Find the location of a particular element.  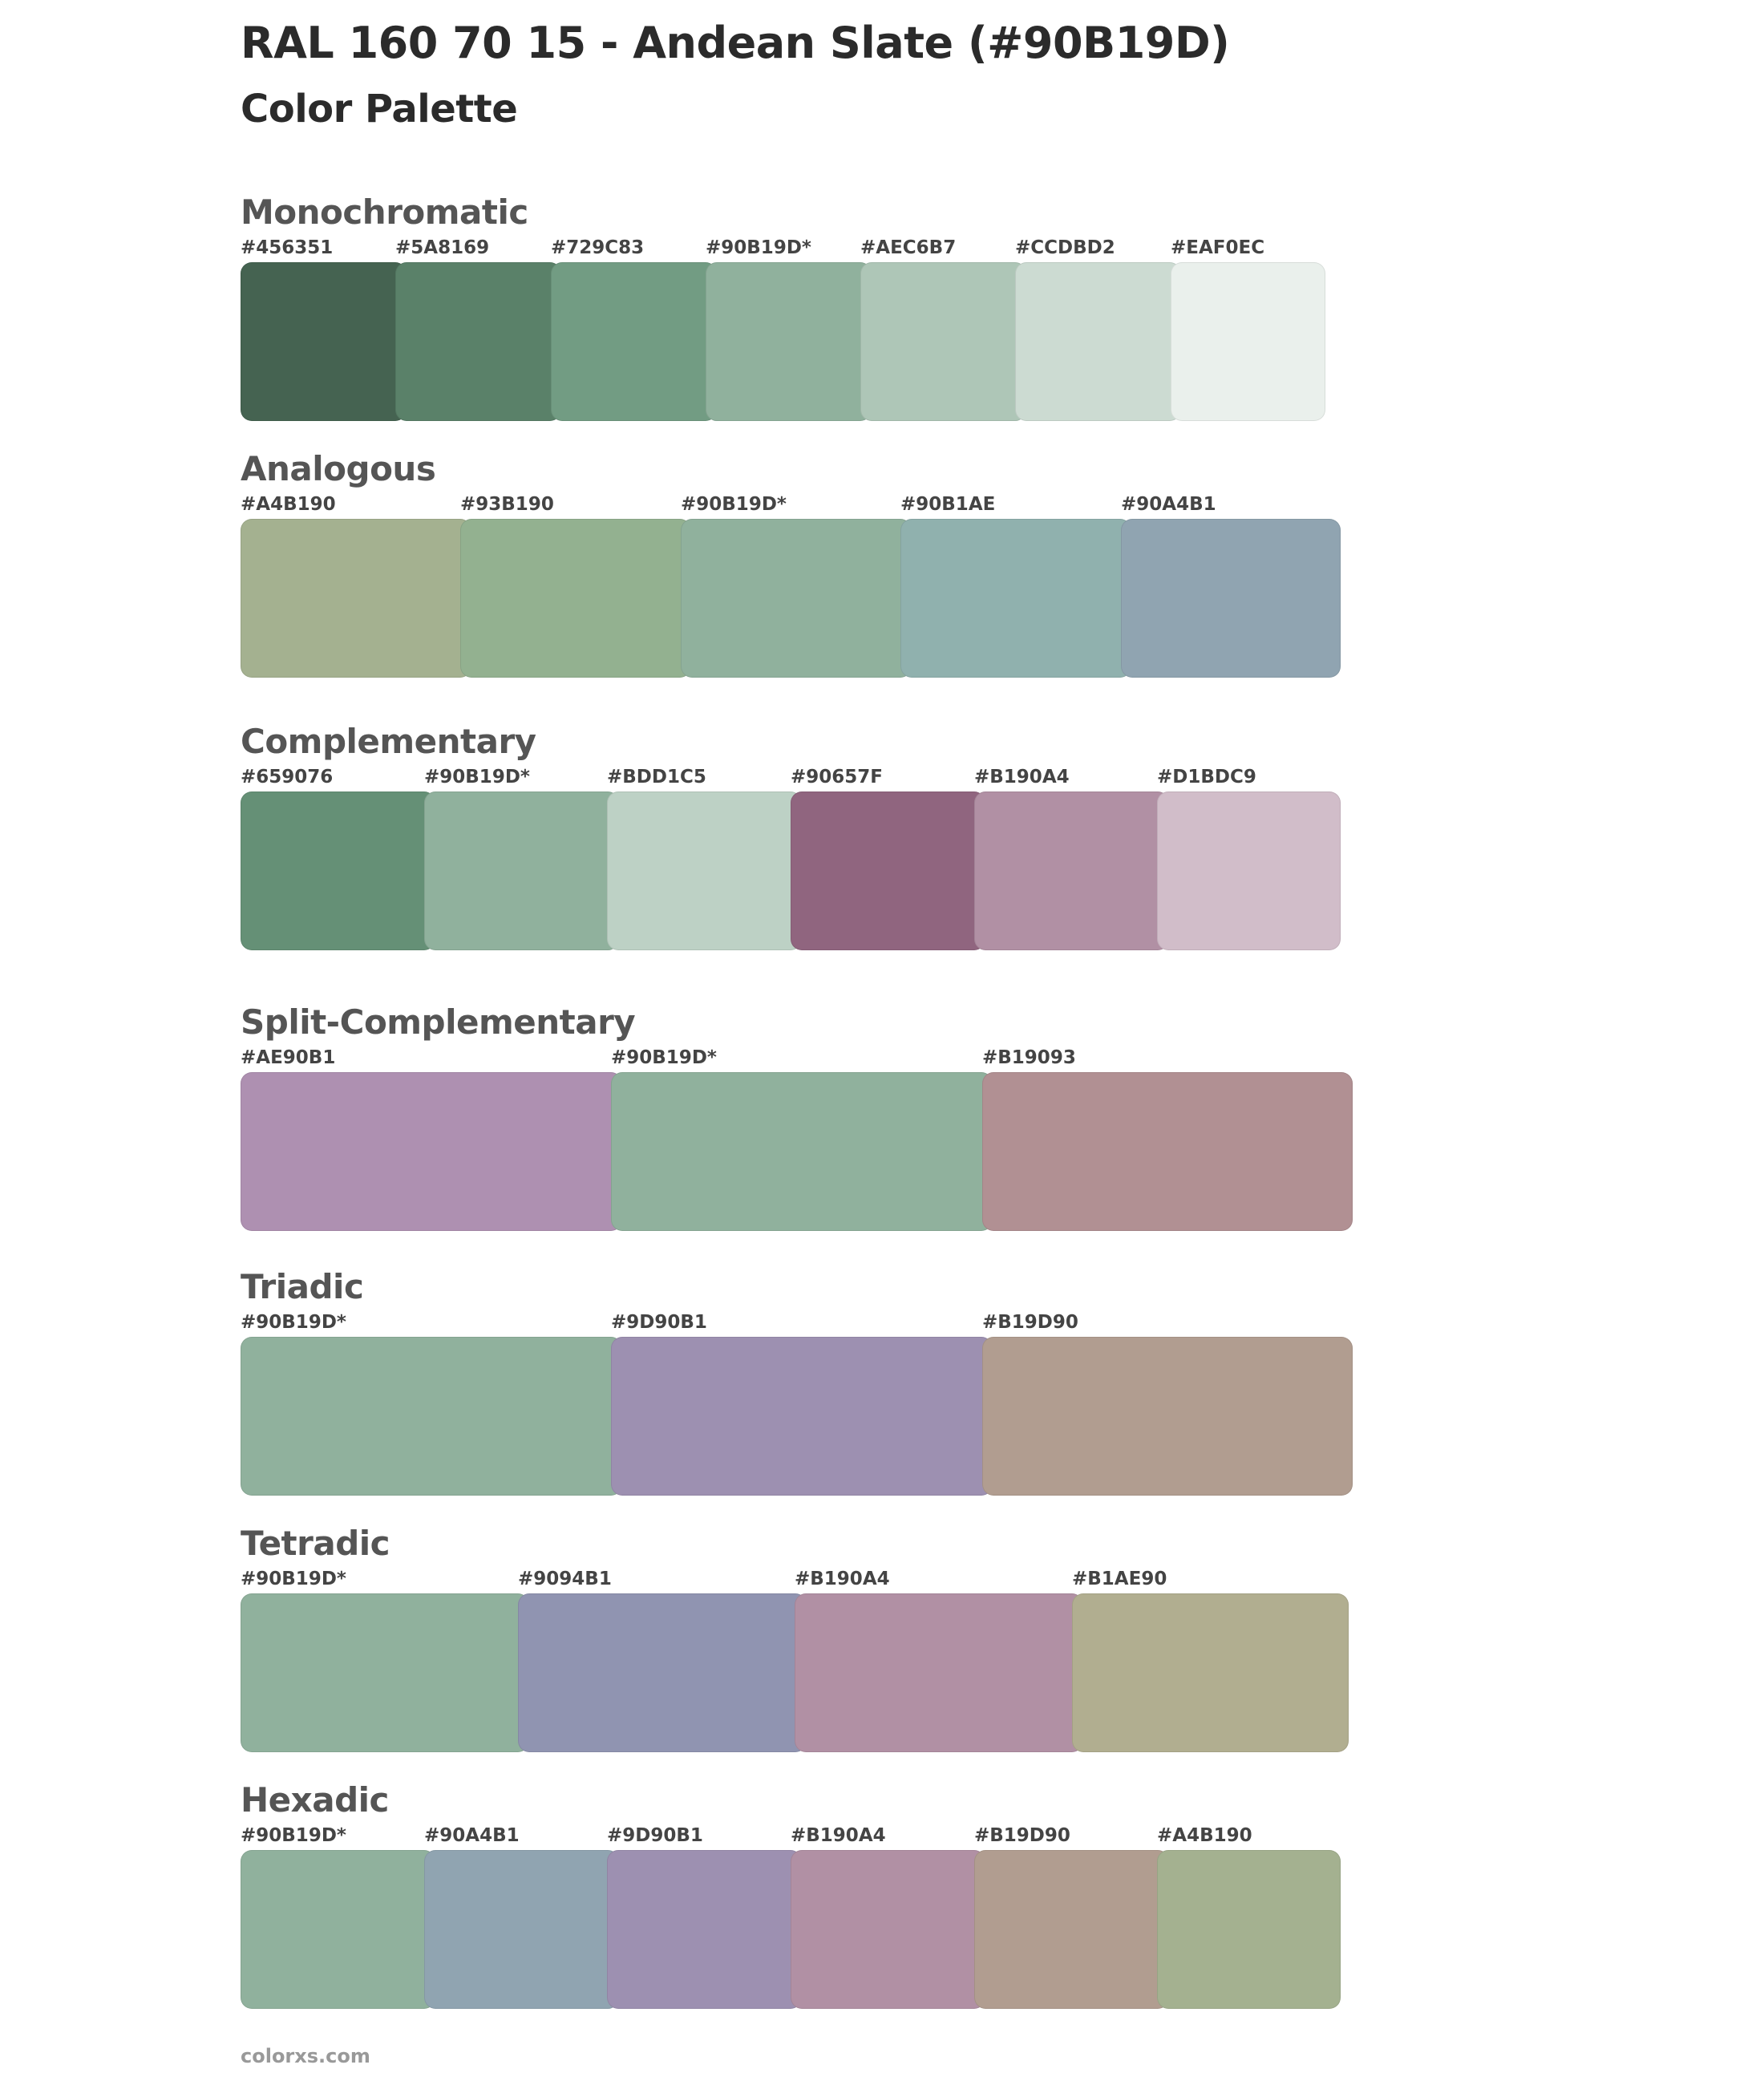

palette-title: Hexadic is located at coordinates (315, 1800).